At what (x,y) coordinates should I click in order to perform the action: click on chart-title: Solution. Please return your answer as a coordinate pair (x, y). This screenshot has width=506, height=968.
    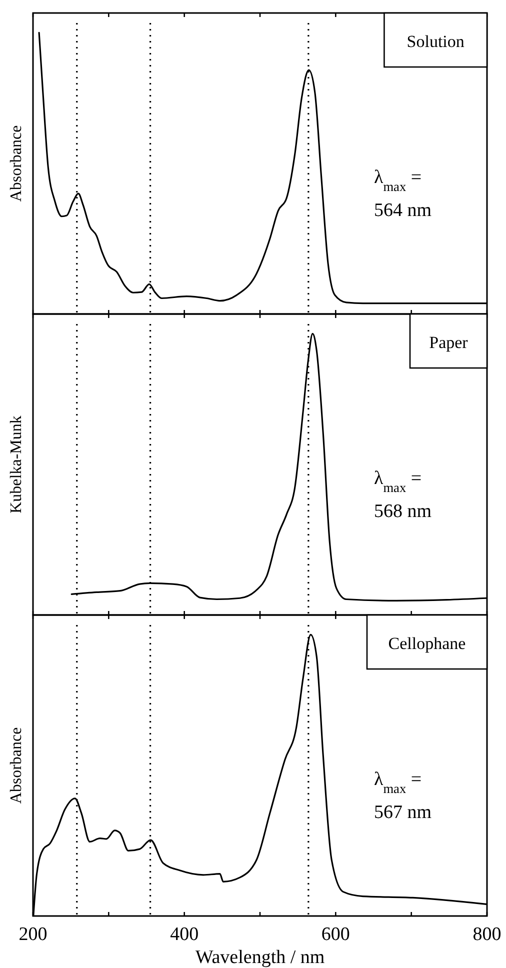
    Looking at the image, I should click on (435, 41).